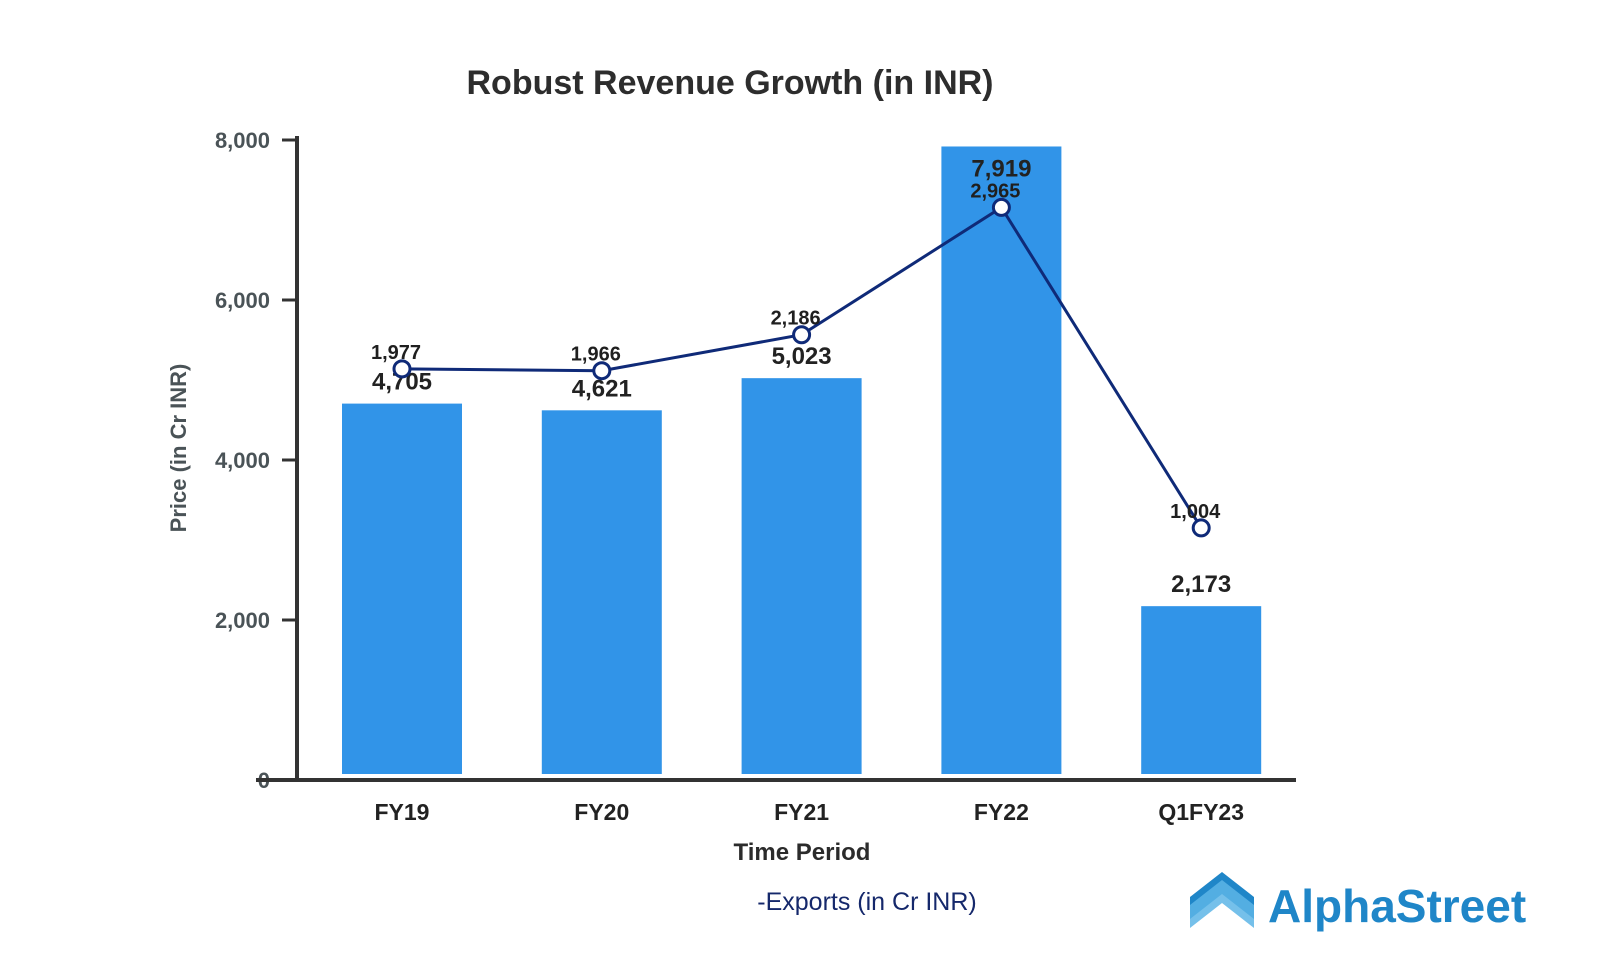 This screenshot has height=980, width=1600. Describe the element at coordinates (1397, 906) in the screenshot. I see `brand-name: AlphaStreet` at that location.